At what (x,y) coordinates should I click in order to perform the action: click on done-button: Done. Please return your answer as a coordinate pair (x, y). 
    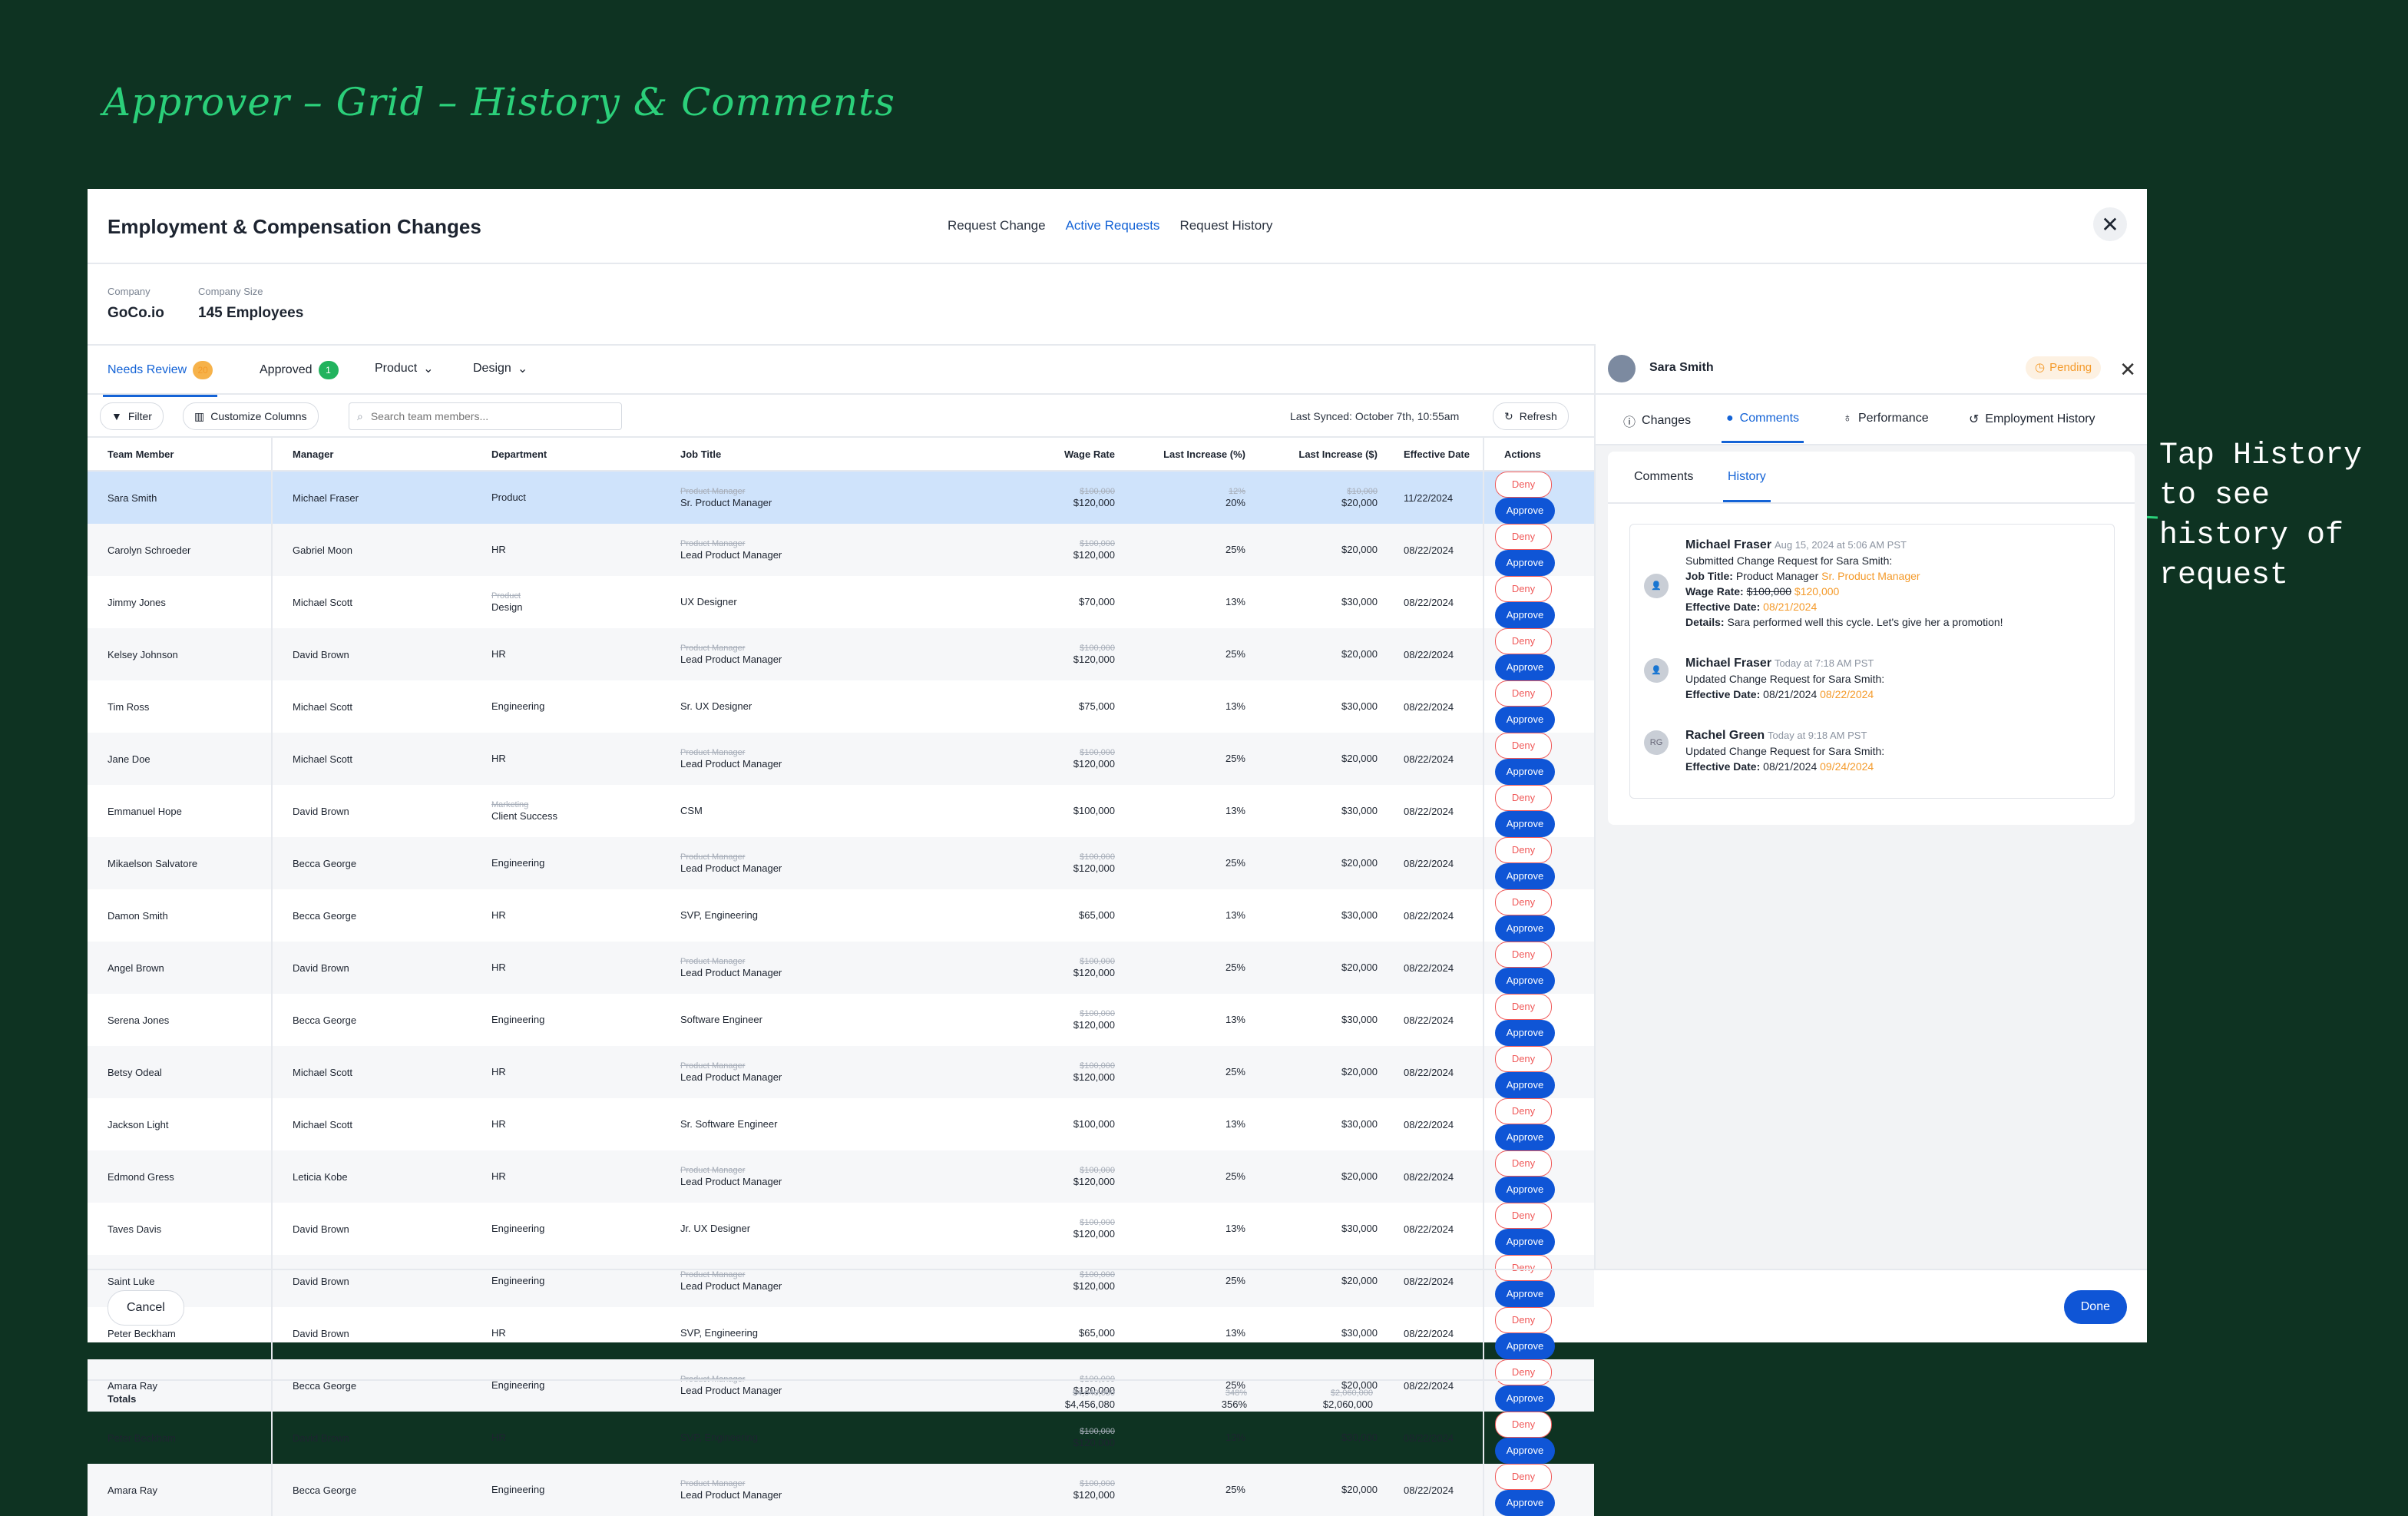
    Looking at the image, I should click on (2095, 1307).